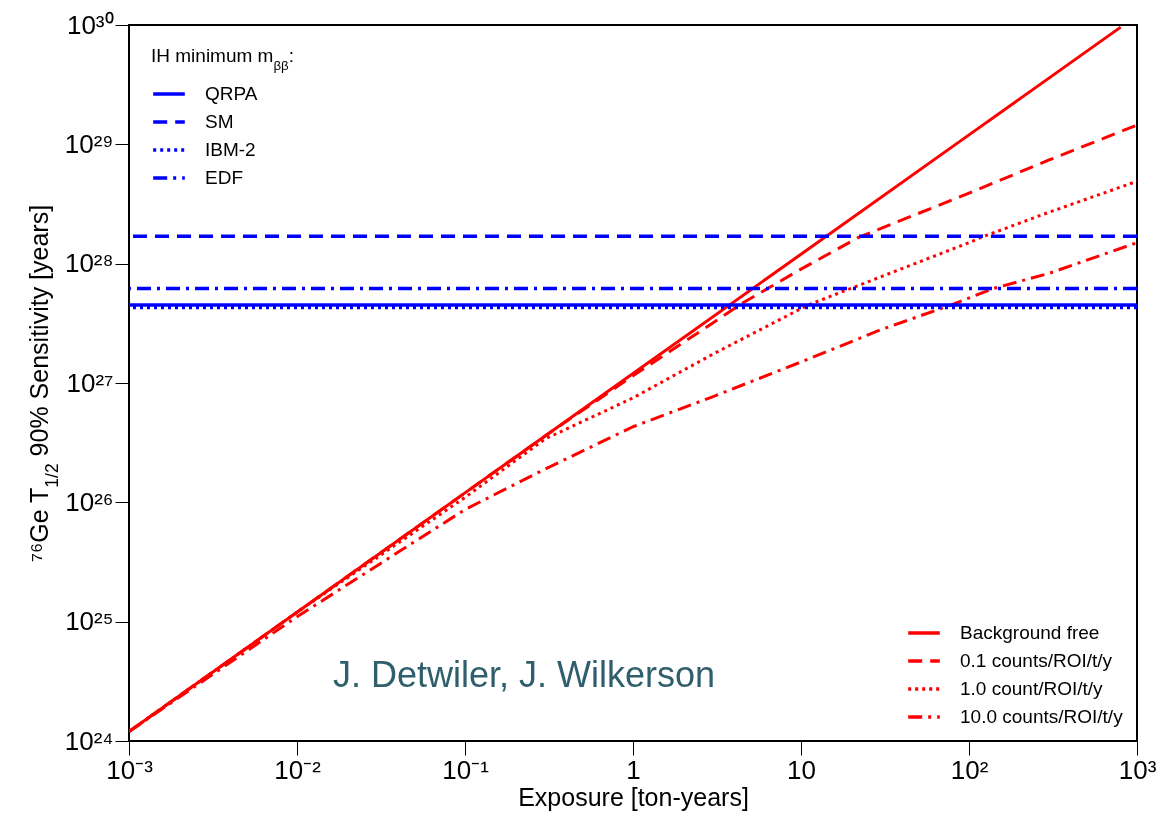 The image size is (1160, 817). What do you see at coordinates (1032, 688) in the screenshot?
I see `legend-label: 1.0 count/ROI/t/y` at bounding box center [1032, 688].